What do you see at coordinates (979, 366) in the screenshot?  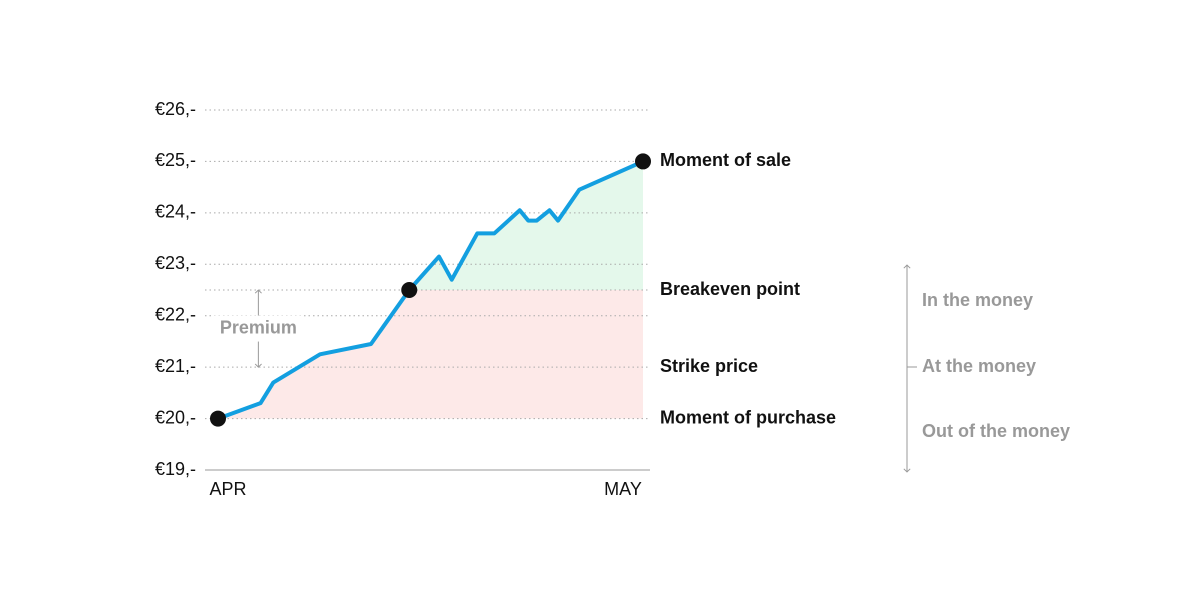 I see `moneyness-label: At the money` at bounding box center [979, 366].